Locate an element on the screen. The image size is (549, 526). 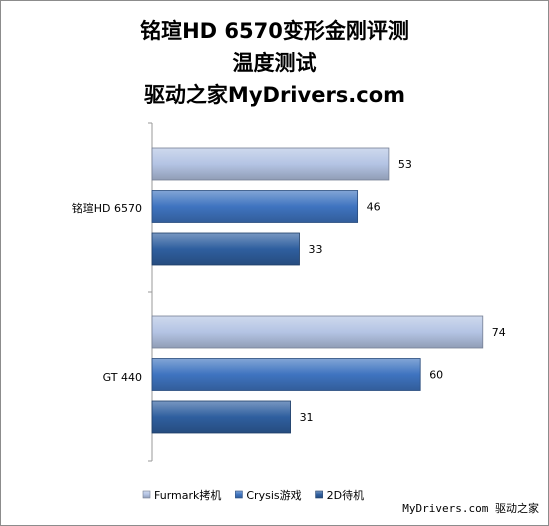
chart-title-line-2: 温度测试 is located at coordinates (274, 63).